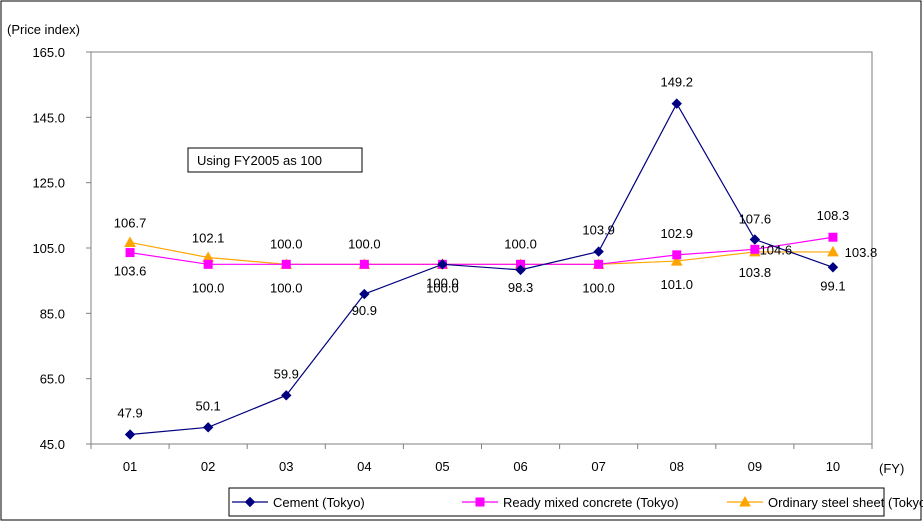 The height and width of the screenshot is (527, 923). I want to click on series-line-ready-mixed-concrete, so click(481, 250).